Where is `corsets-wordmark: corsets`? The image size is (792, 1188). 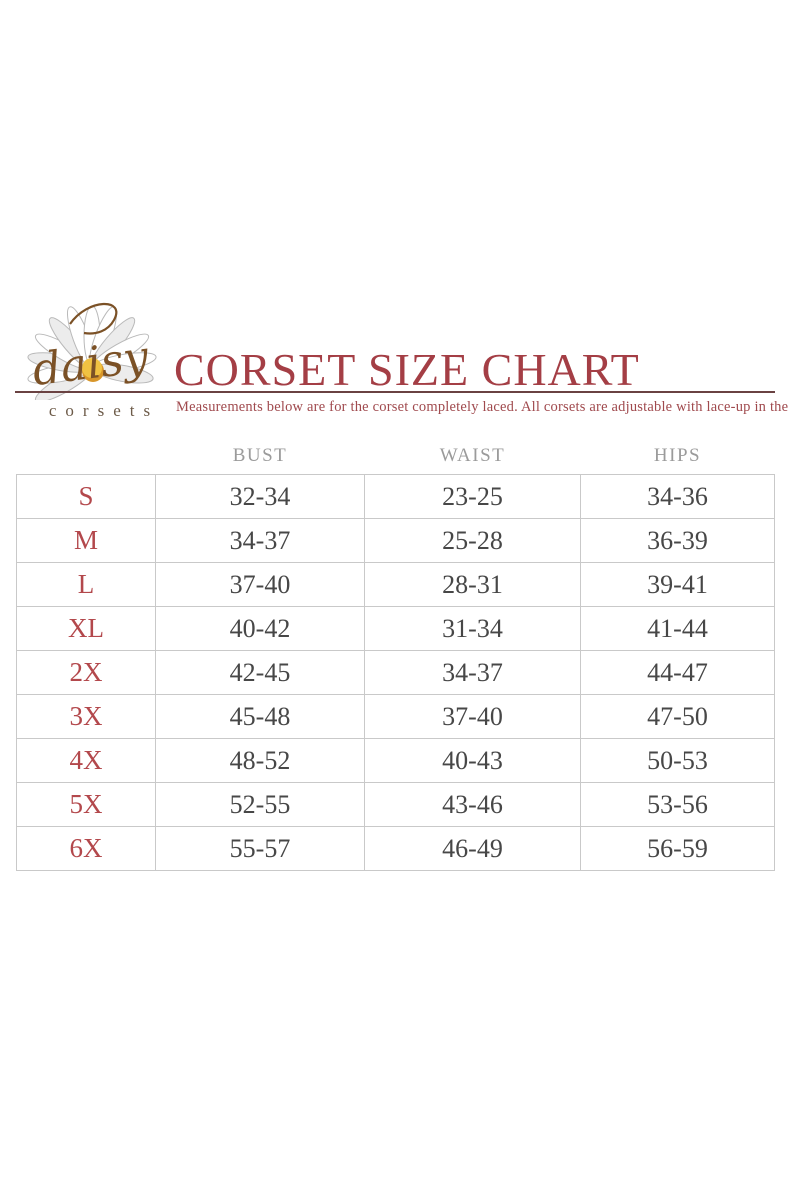 corsets-wordmark: corsets is located at coordinates (104, 410).